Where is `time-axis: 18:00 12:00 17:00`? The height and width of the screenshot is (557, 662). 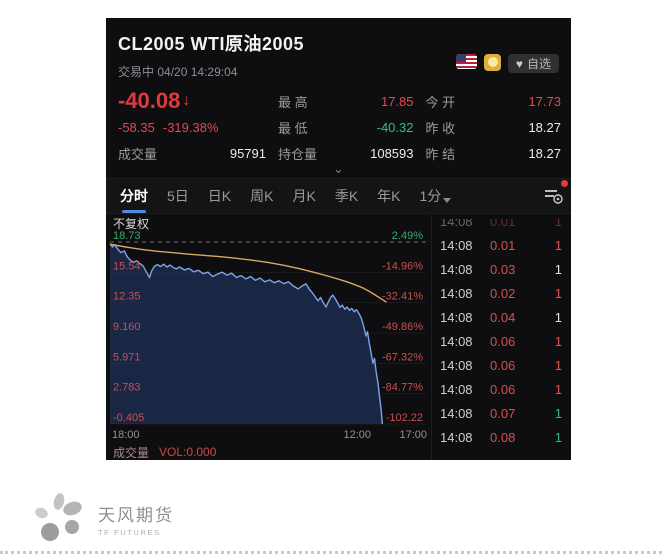 time-axis: 18:00 12:00 17:00 is located at coordinates (269, 436).